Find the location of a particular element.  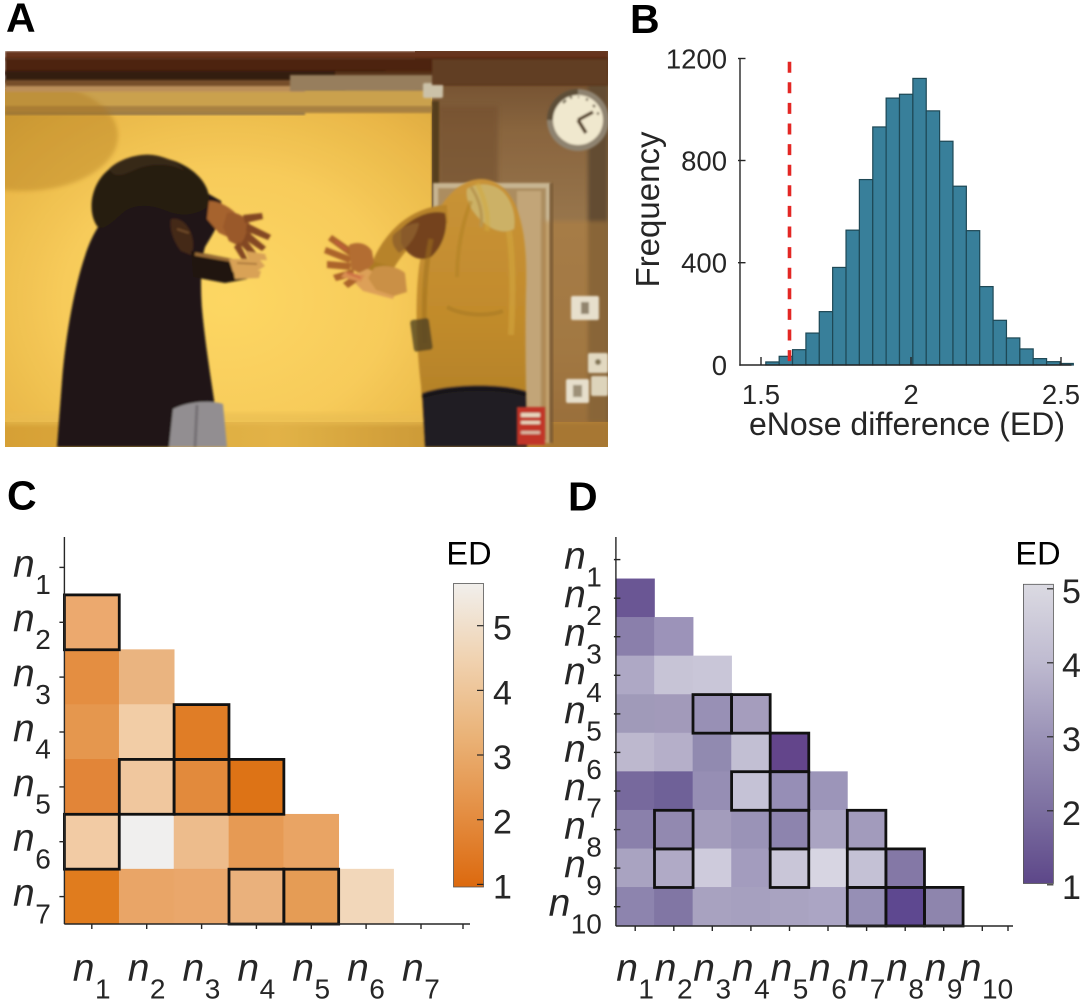

svg-text: 2.5 is located at coordinates (1061, 394).